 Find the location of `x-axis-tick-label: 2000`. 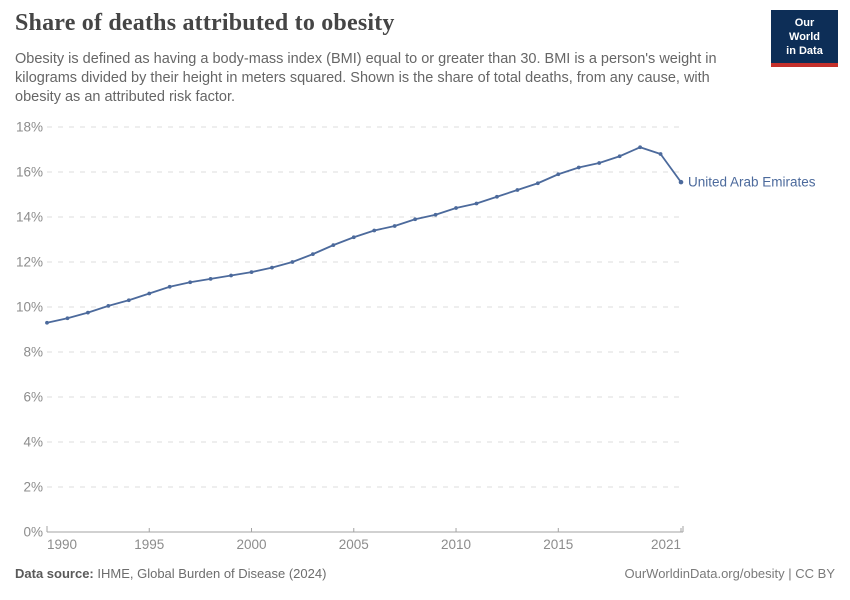

x-axis-tick-label: 2000 is located at coordinates (251, 544).